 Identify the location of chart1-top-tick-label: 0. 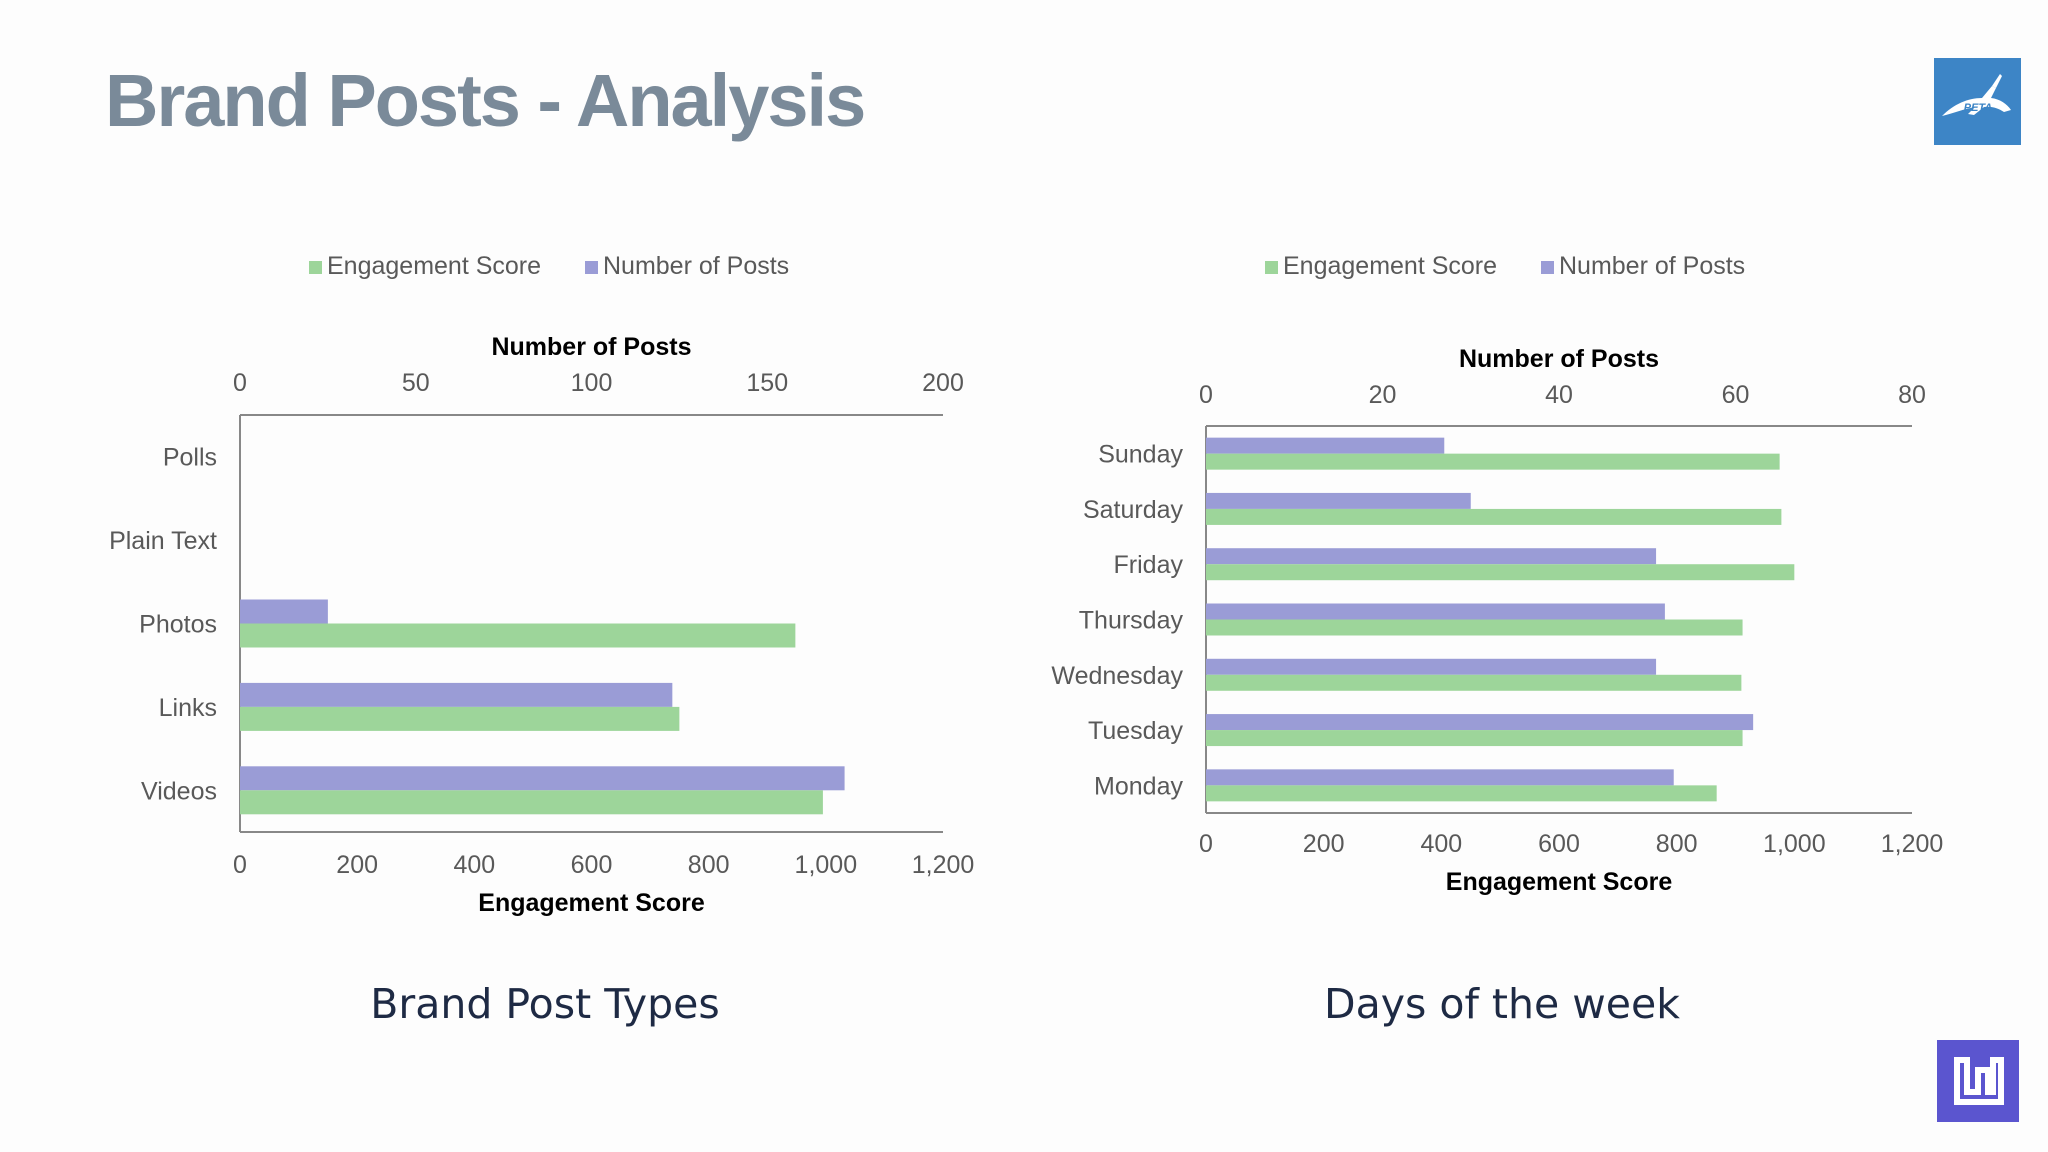
(1206, 395).